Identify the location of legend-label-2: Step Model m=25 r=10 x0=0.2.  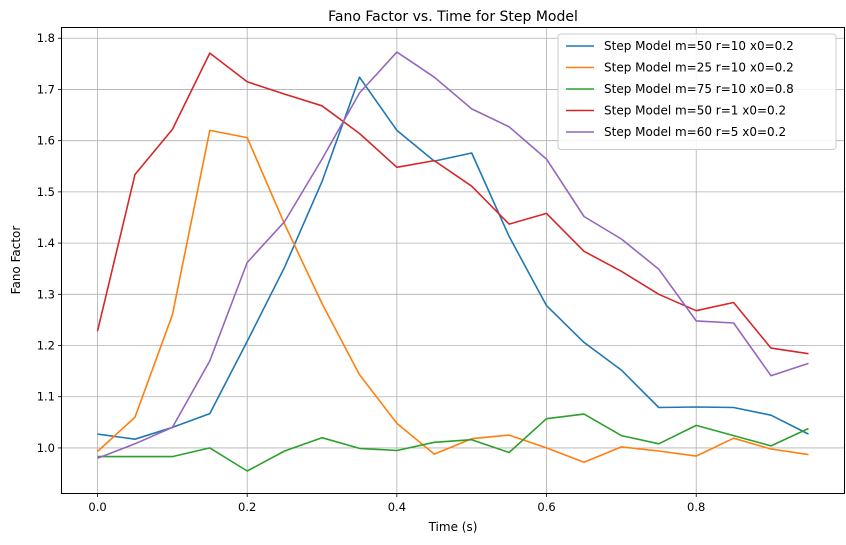
(699, 68).